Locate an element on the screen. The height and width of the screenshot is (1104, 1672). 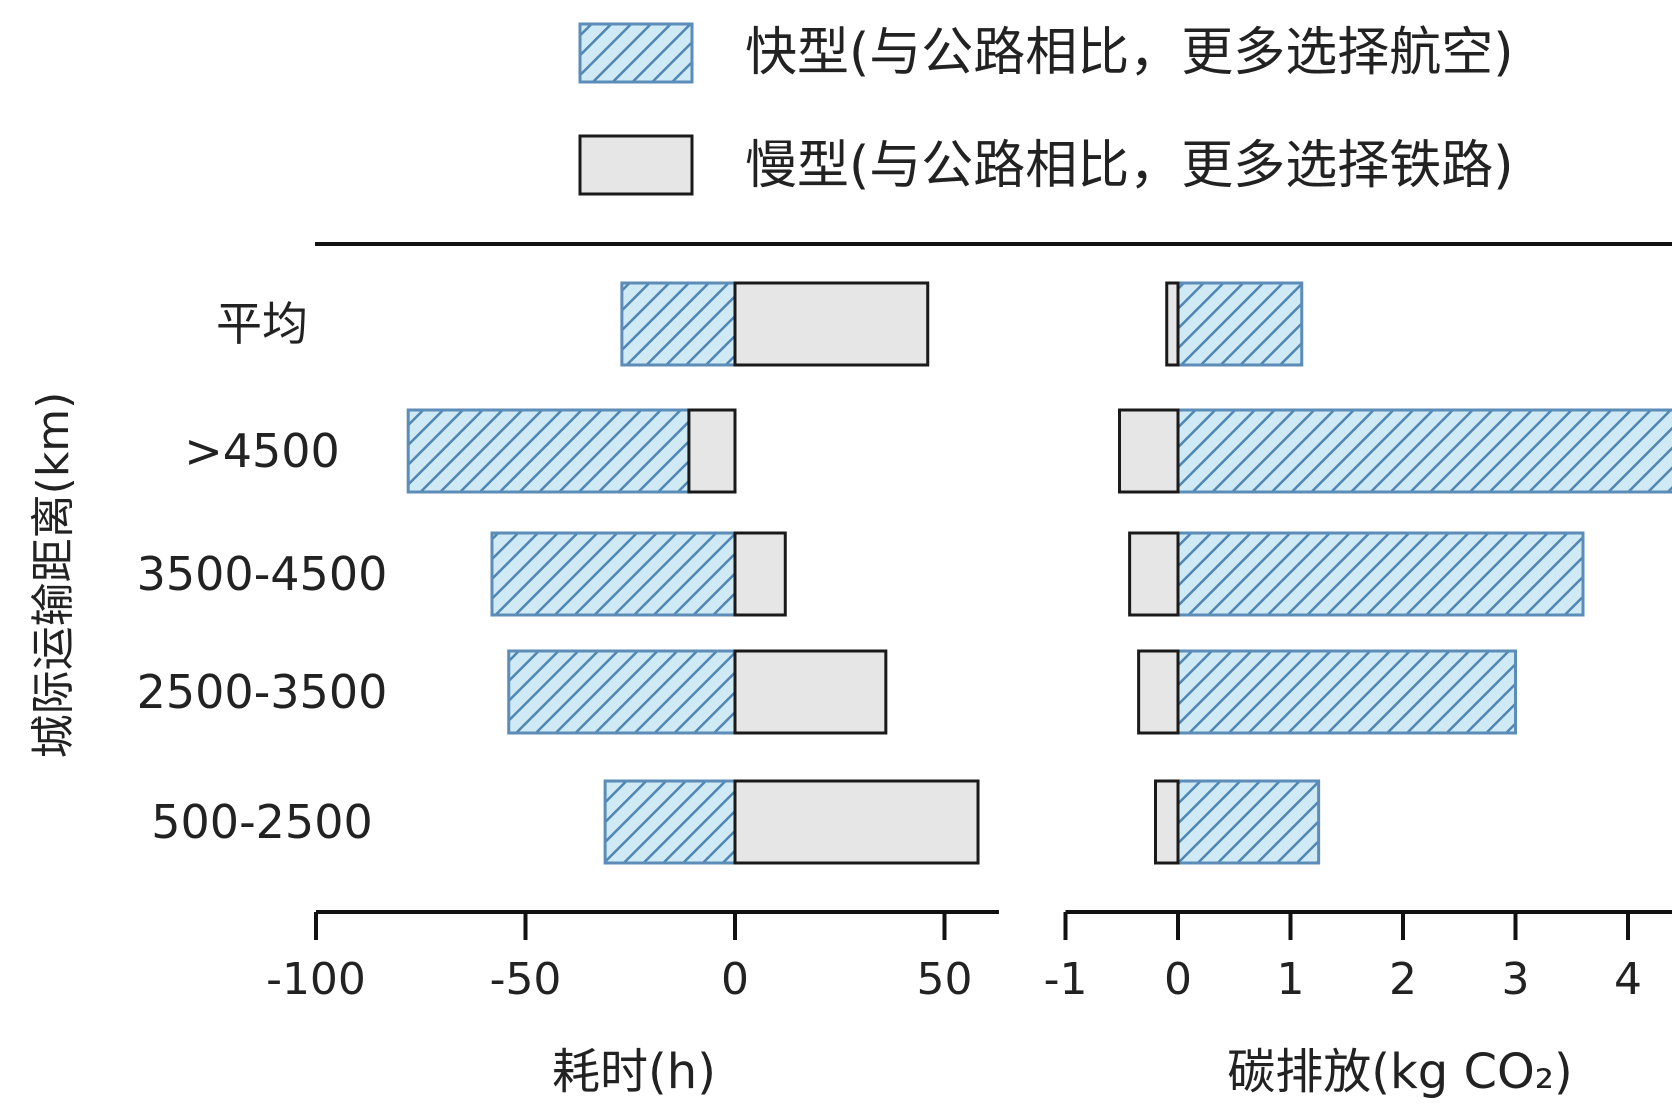
legend-slow-swatch is located at coordinates (636, 165).